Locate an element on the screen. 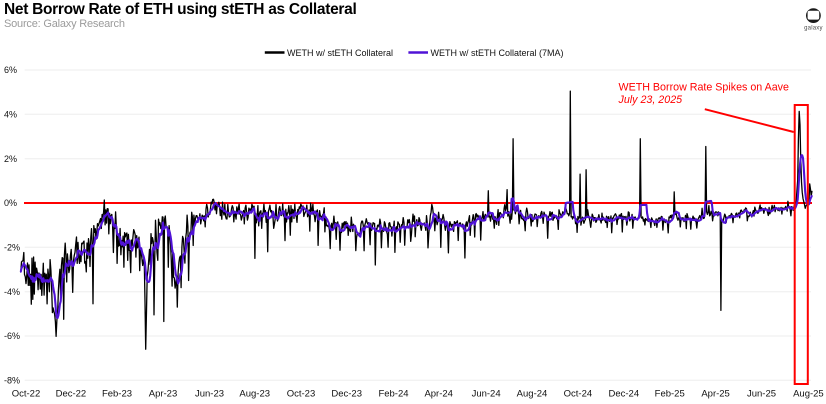  svg-text: Dec-24 is located at coordinates (623, 394).